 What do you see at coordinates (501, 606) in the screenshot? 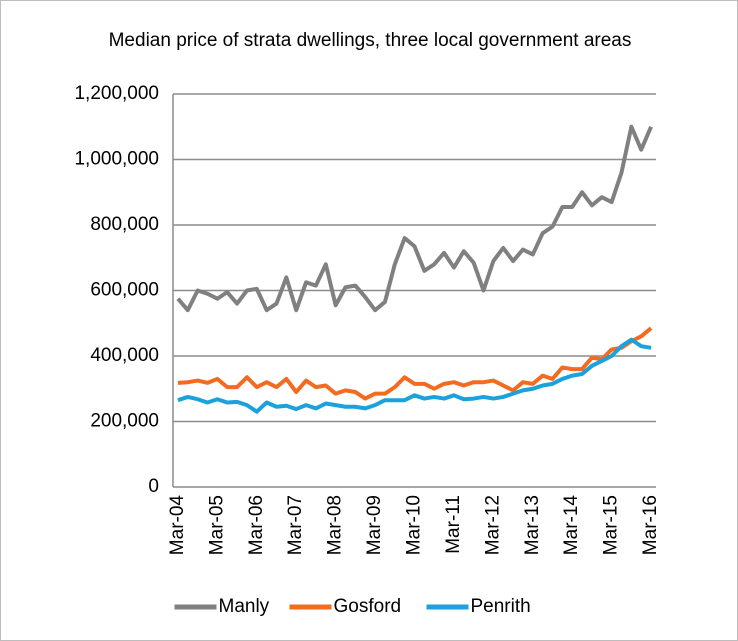
I see `legend-label: Penrith` at bounding box center [501, 606].